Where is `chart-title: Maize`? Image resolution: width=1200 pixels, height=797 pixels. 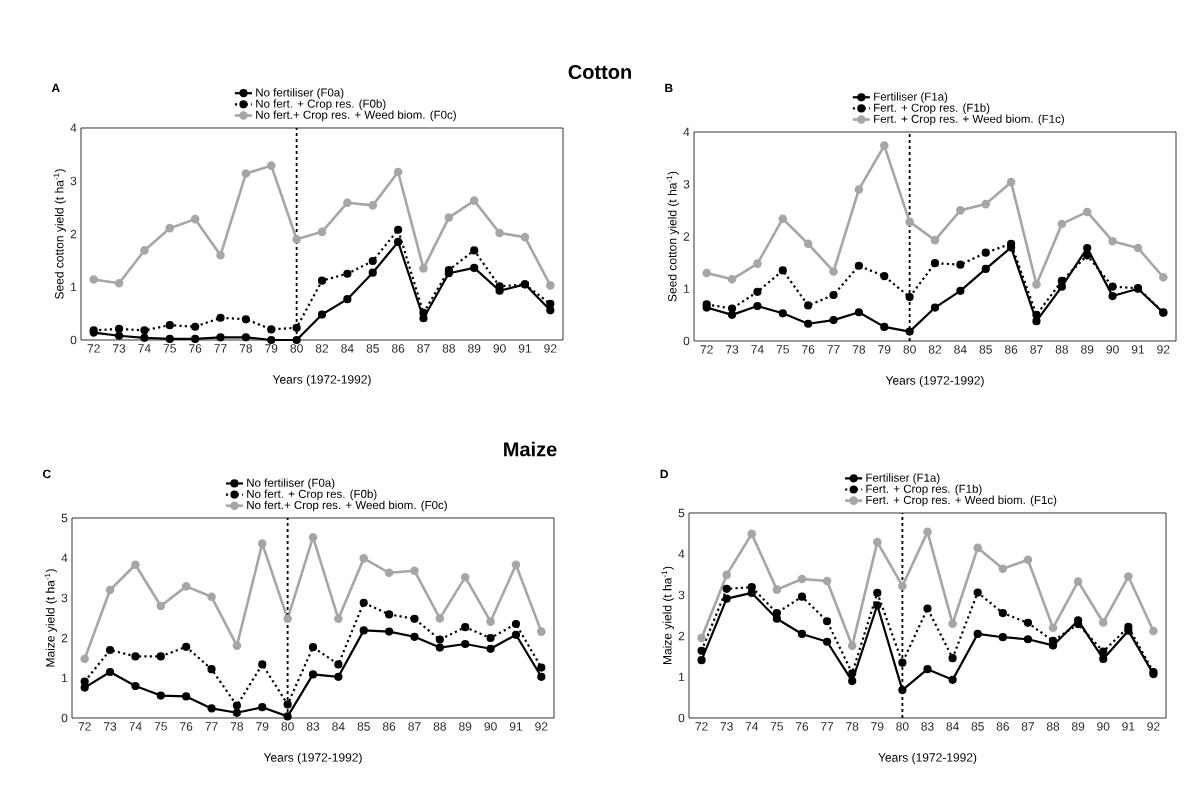
chart-title: Maize is located at coordinates (530, 449).